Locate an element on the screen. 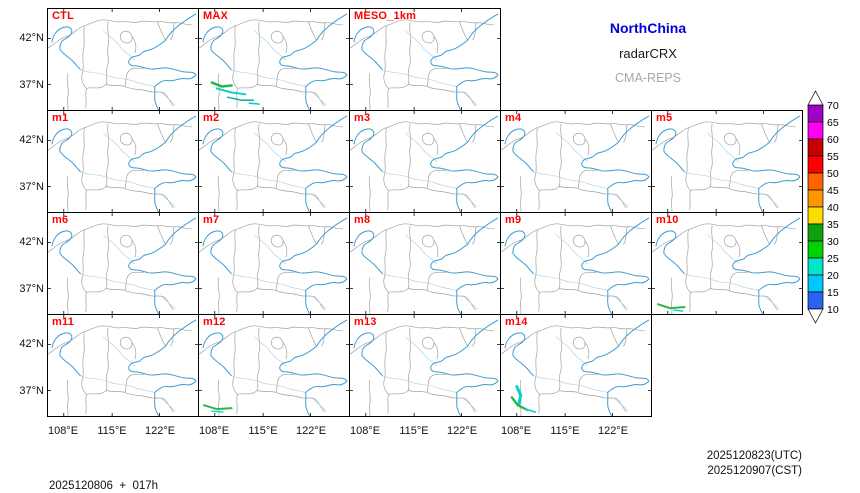 The image size is (860, 493). panel-label: m6 is located at coordinates (60, 220).